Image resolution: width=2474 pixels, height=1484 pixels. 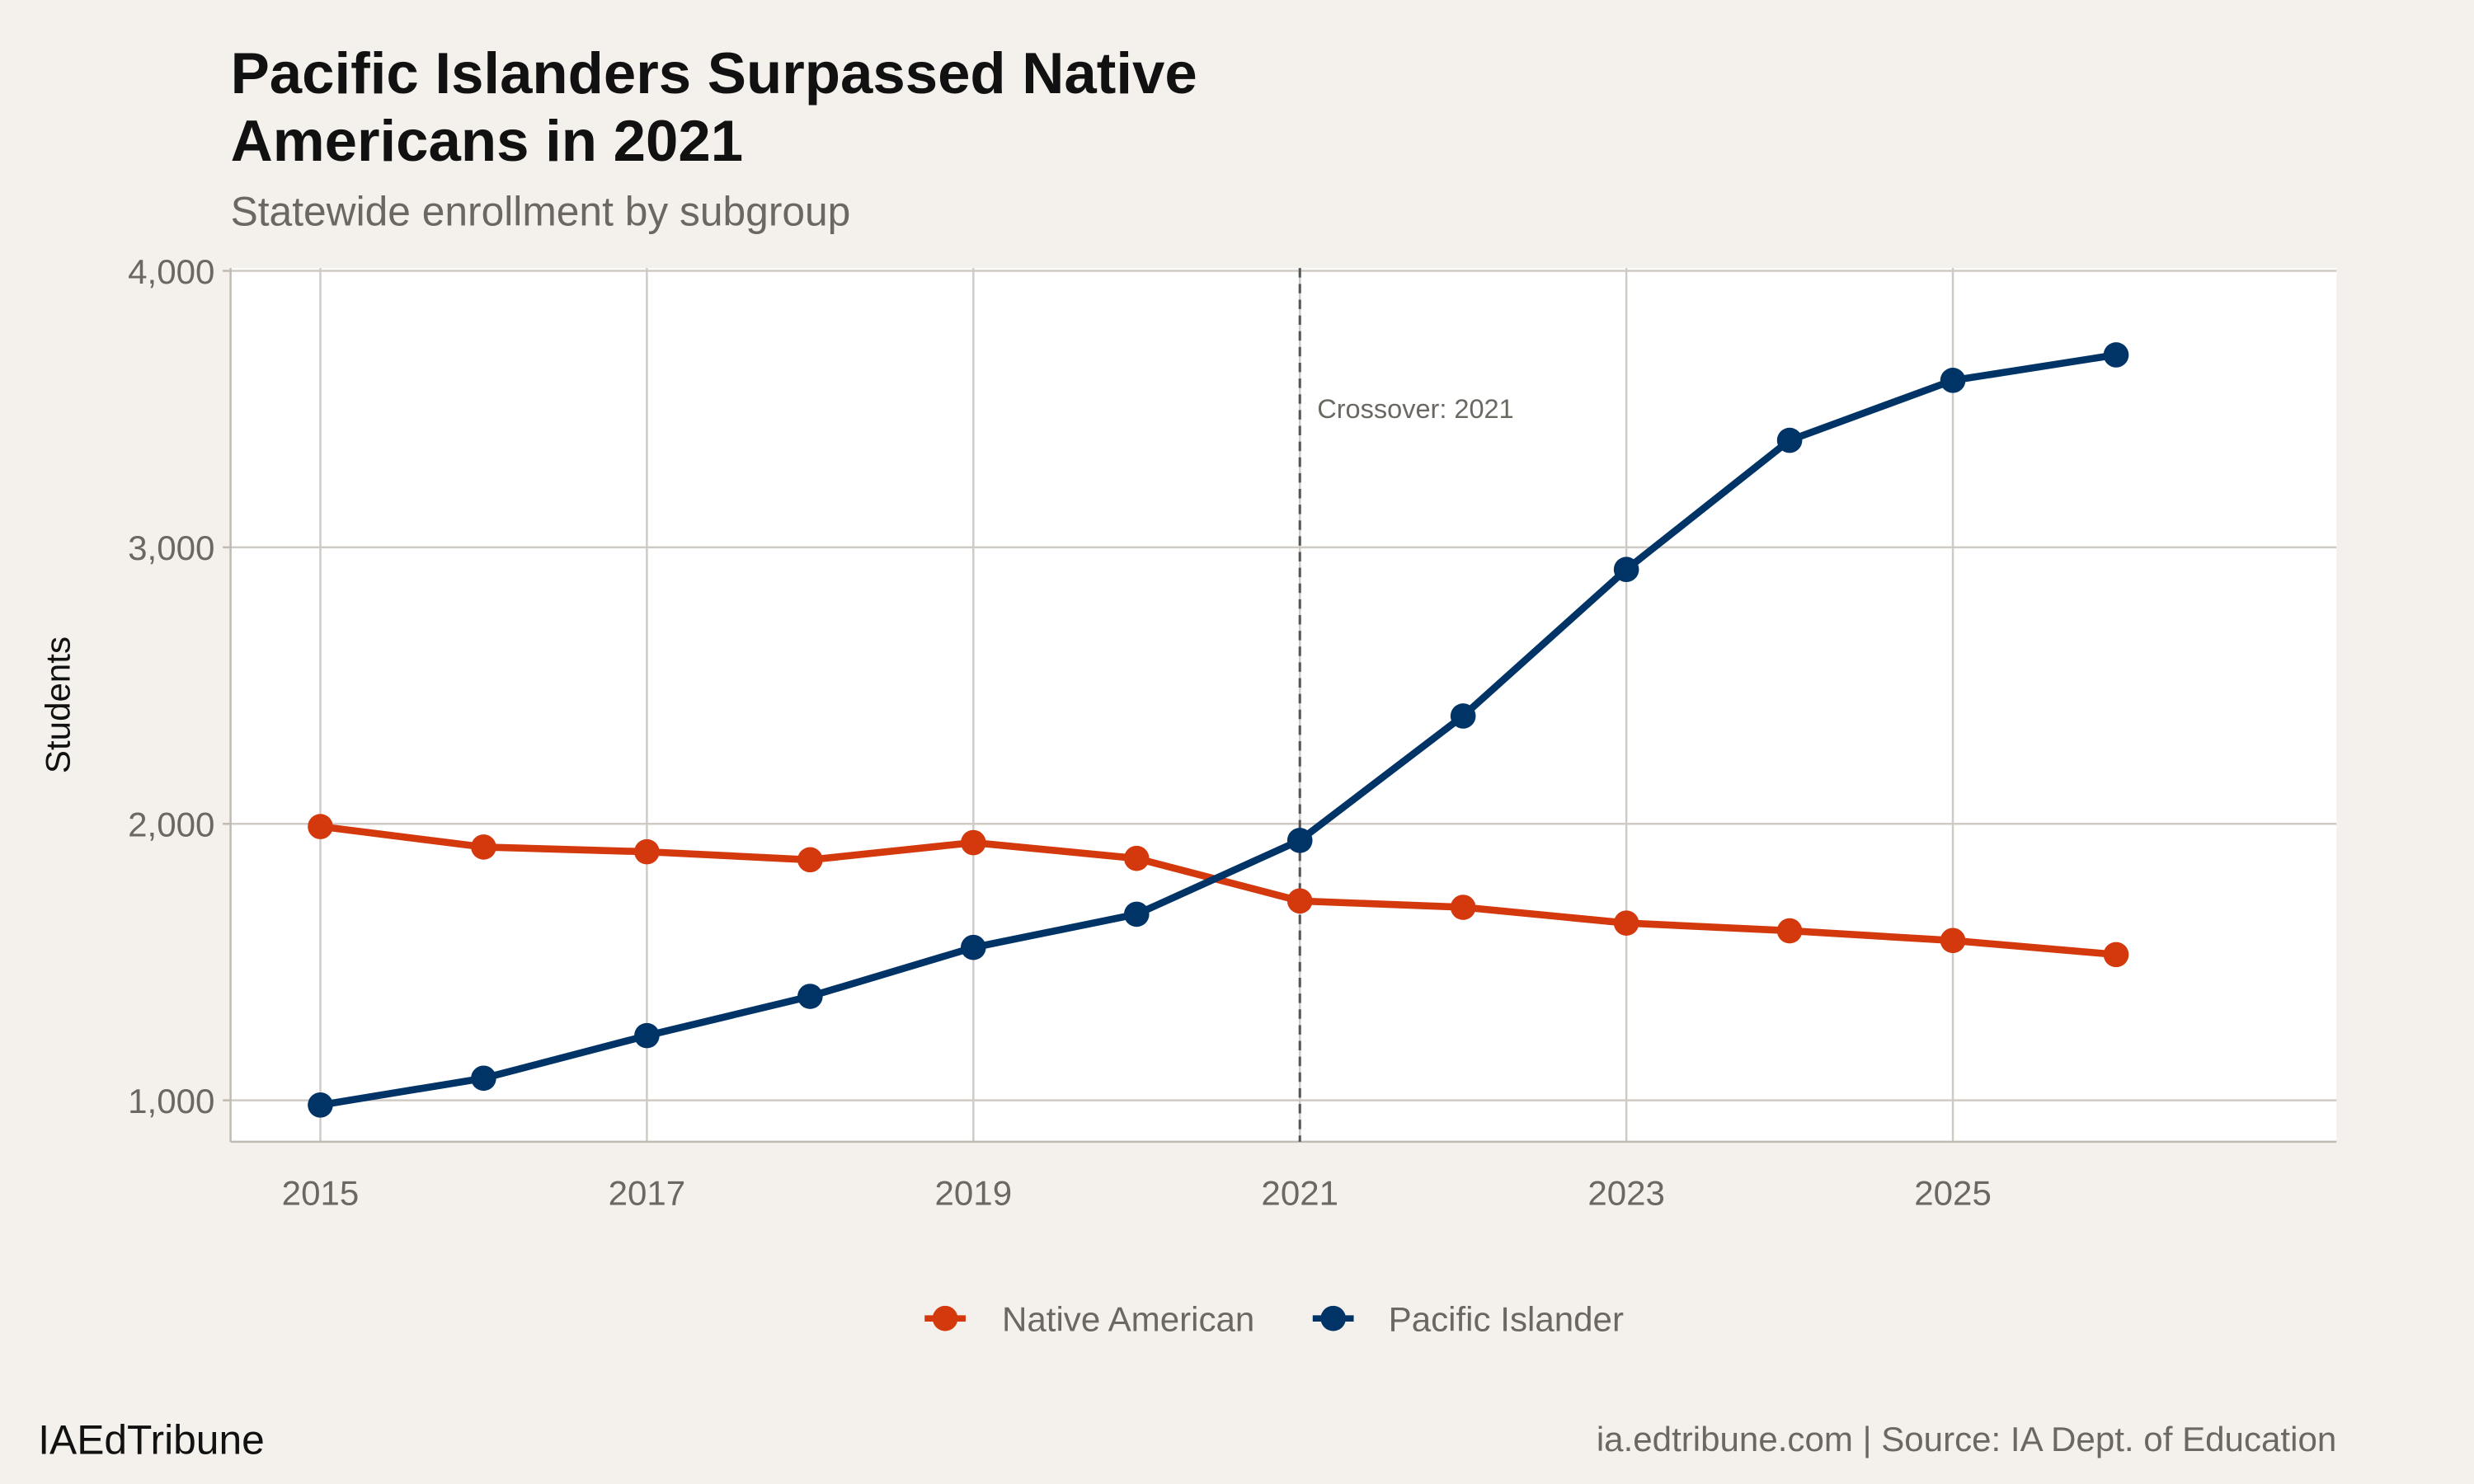 I want to click on legend-item-pacific-islander: Pacific Islander, so click(x=1468, y=1318).